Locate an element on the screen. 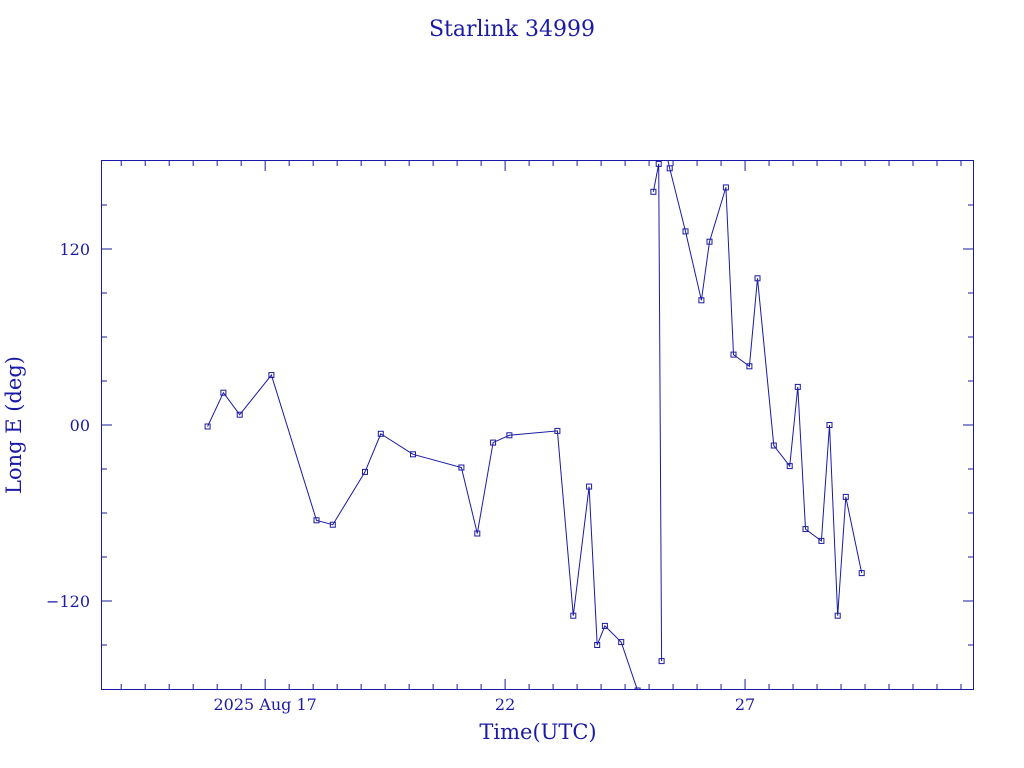  y-tick-label: 120 is located at coordinates (74, 249).